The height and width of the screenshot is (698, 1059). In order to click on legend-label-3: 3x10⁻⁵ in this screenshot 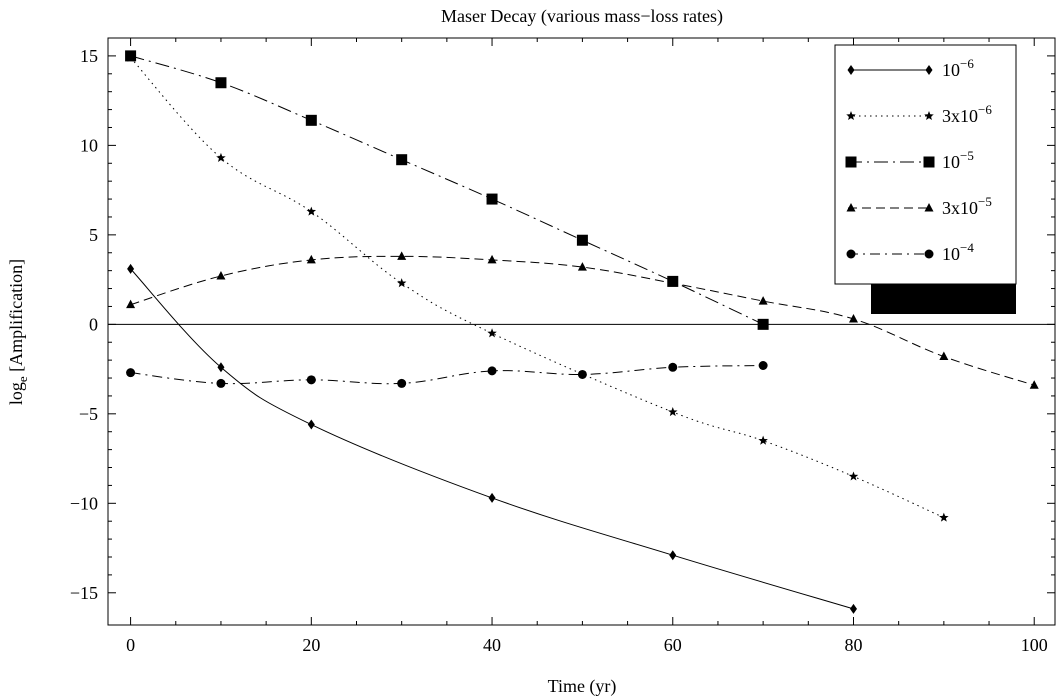, I will do `click(967, 206)`.